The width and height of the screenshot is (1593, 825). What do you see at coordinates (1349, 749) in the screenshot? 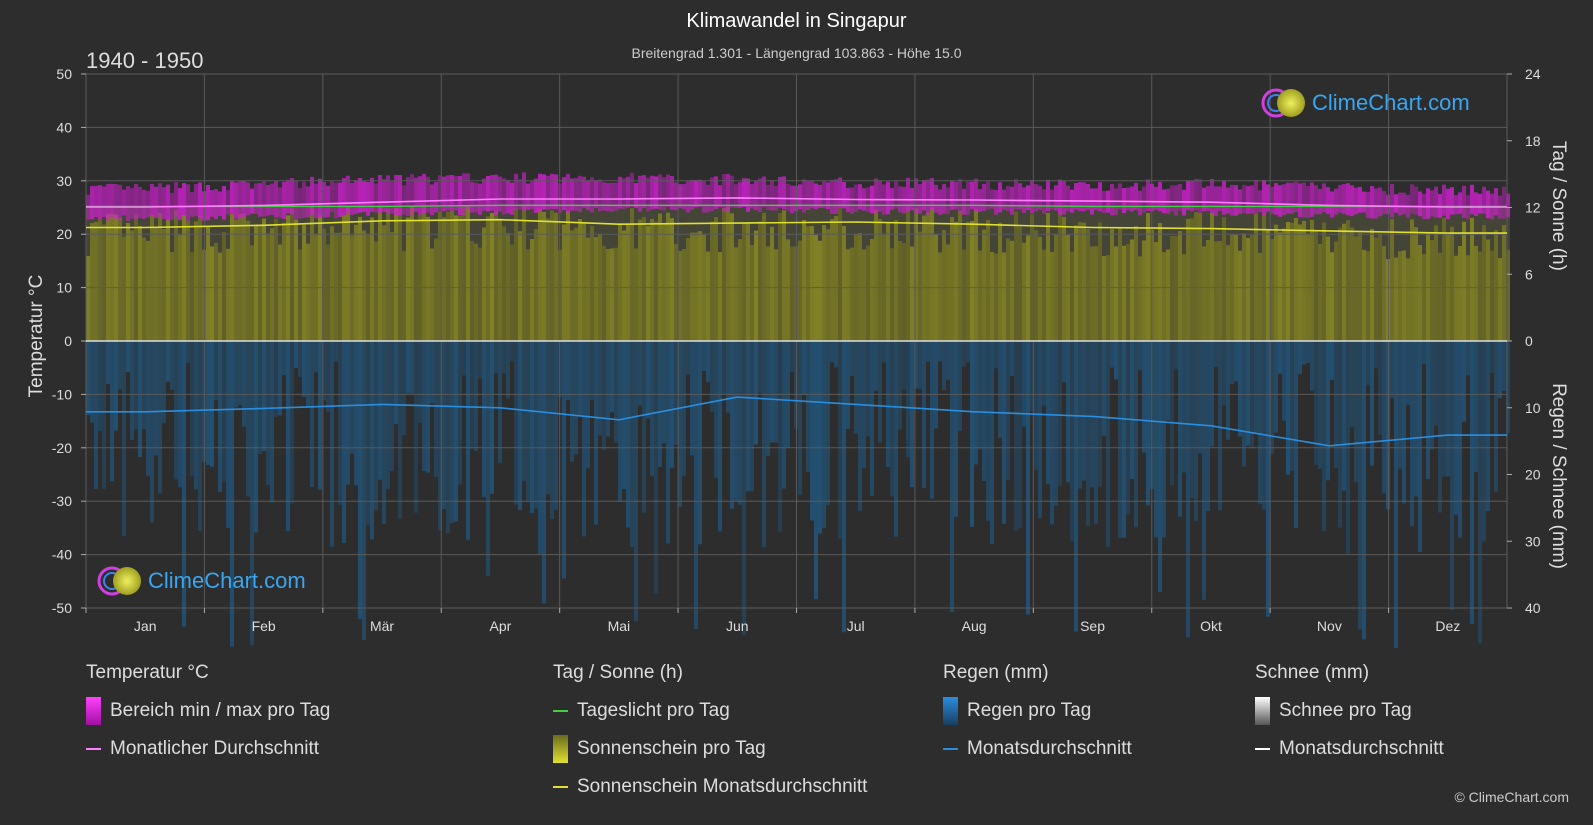
I see `legend-snow-avg: Monatsdurchschnitt` at bounding box center [1349, 749].